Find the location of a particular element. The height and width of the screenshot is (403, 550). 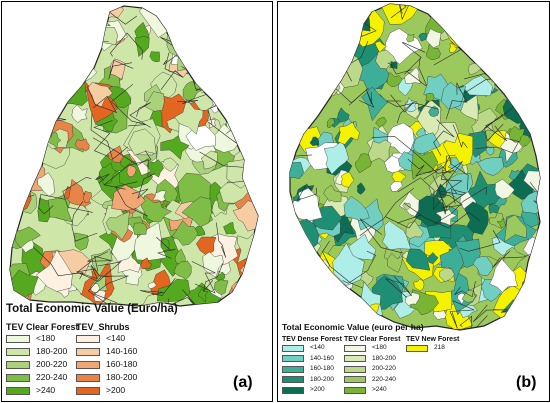

legend-title-a: Total Economic Value (Euro/ha) is located at coordinates (92, 309).